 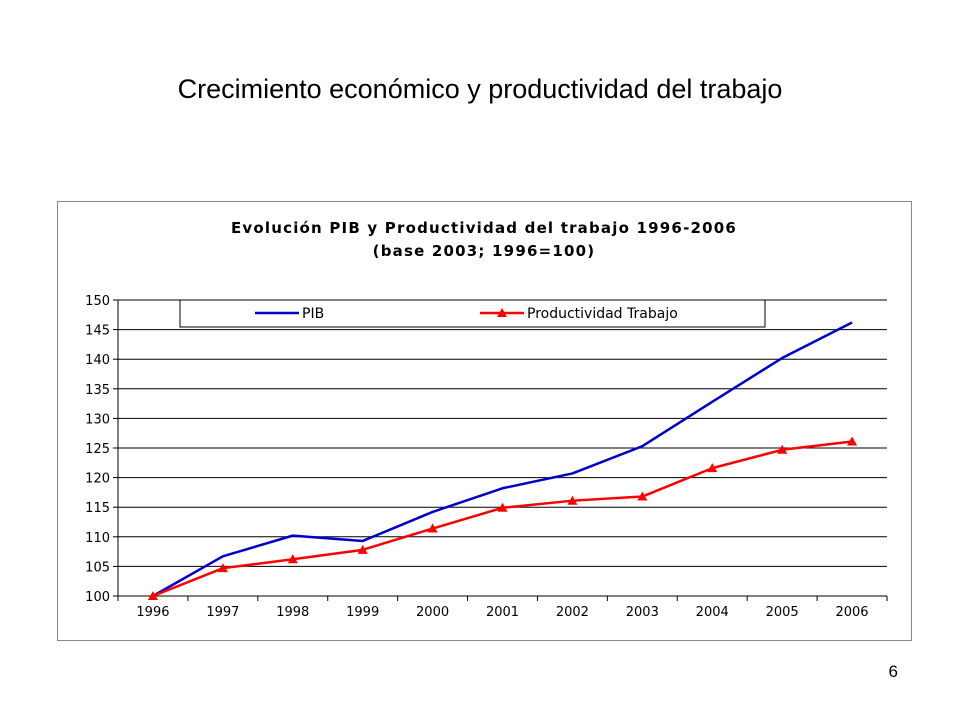 What do you see at coordinates (97, 597) in the screenshot?
I see `y-tick-label: 100` at bounding box center [97, 597].